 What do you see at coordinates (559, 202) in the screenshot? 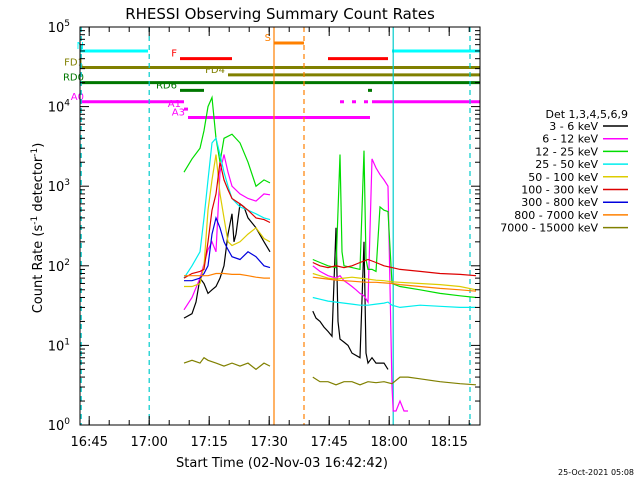
I see `legend-label: 300 - 800 keV` at bounding box center [559, 202].